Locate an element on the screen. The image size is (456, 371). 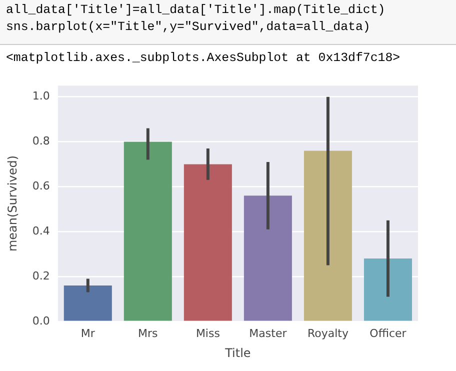
x-tick-label: Royalty is located at coordinates (328, 333).